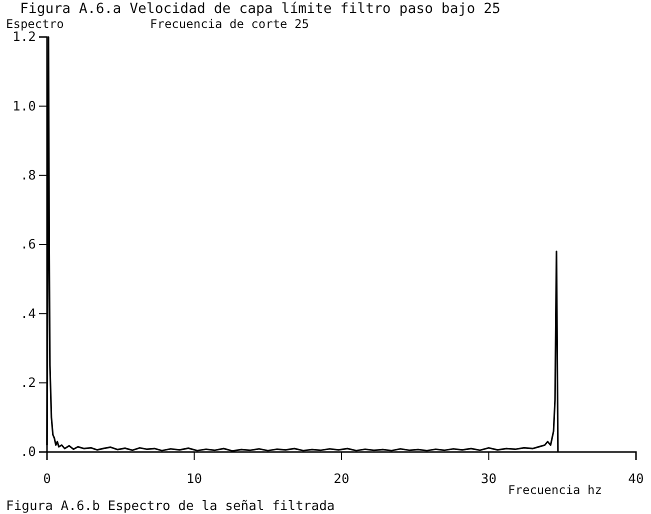 The width and height of the screenshot is (651, 514). I want to click on y-tick-label: .2, so click(28, 383).